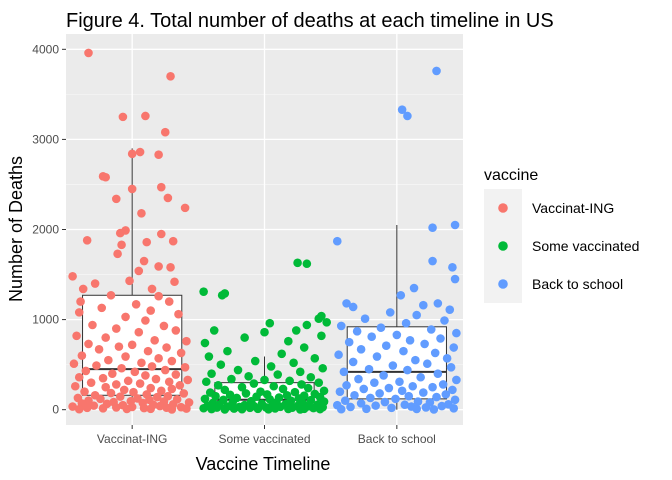 This screenshot has height=480, width=672. Describe the element at coordinates (511, 175) in the screenshot. I see `legend-title: vaccine` at that location.